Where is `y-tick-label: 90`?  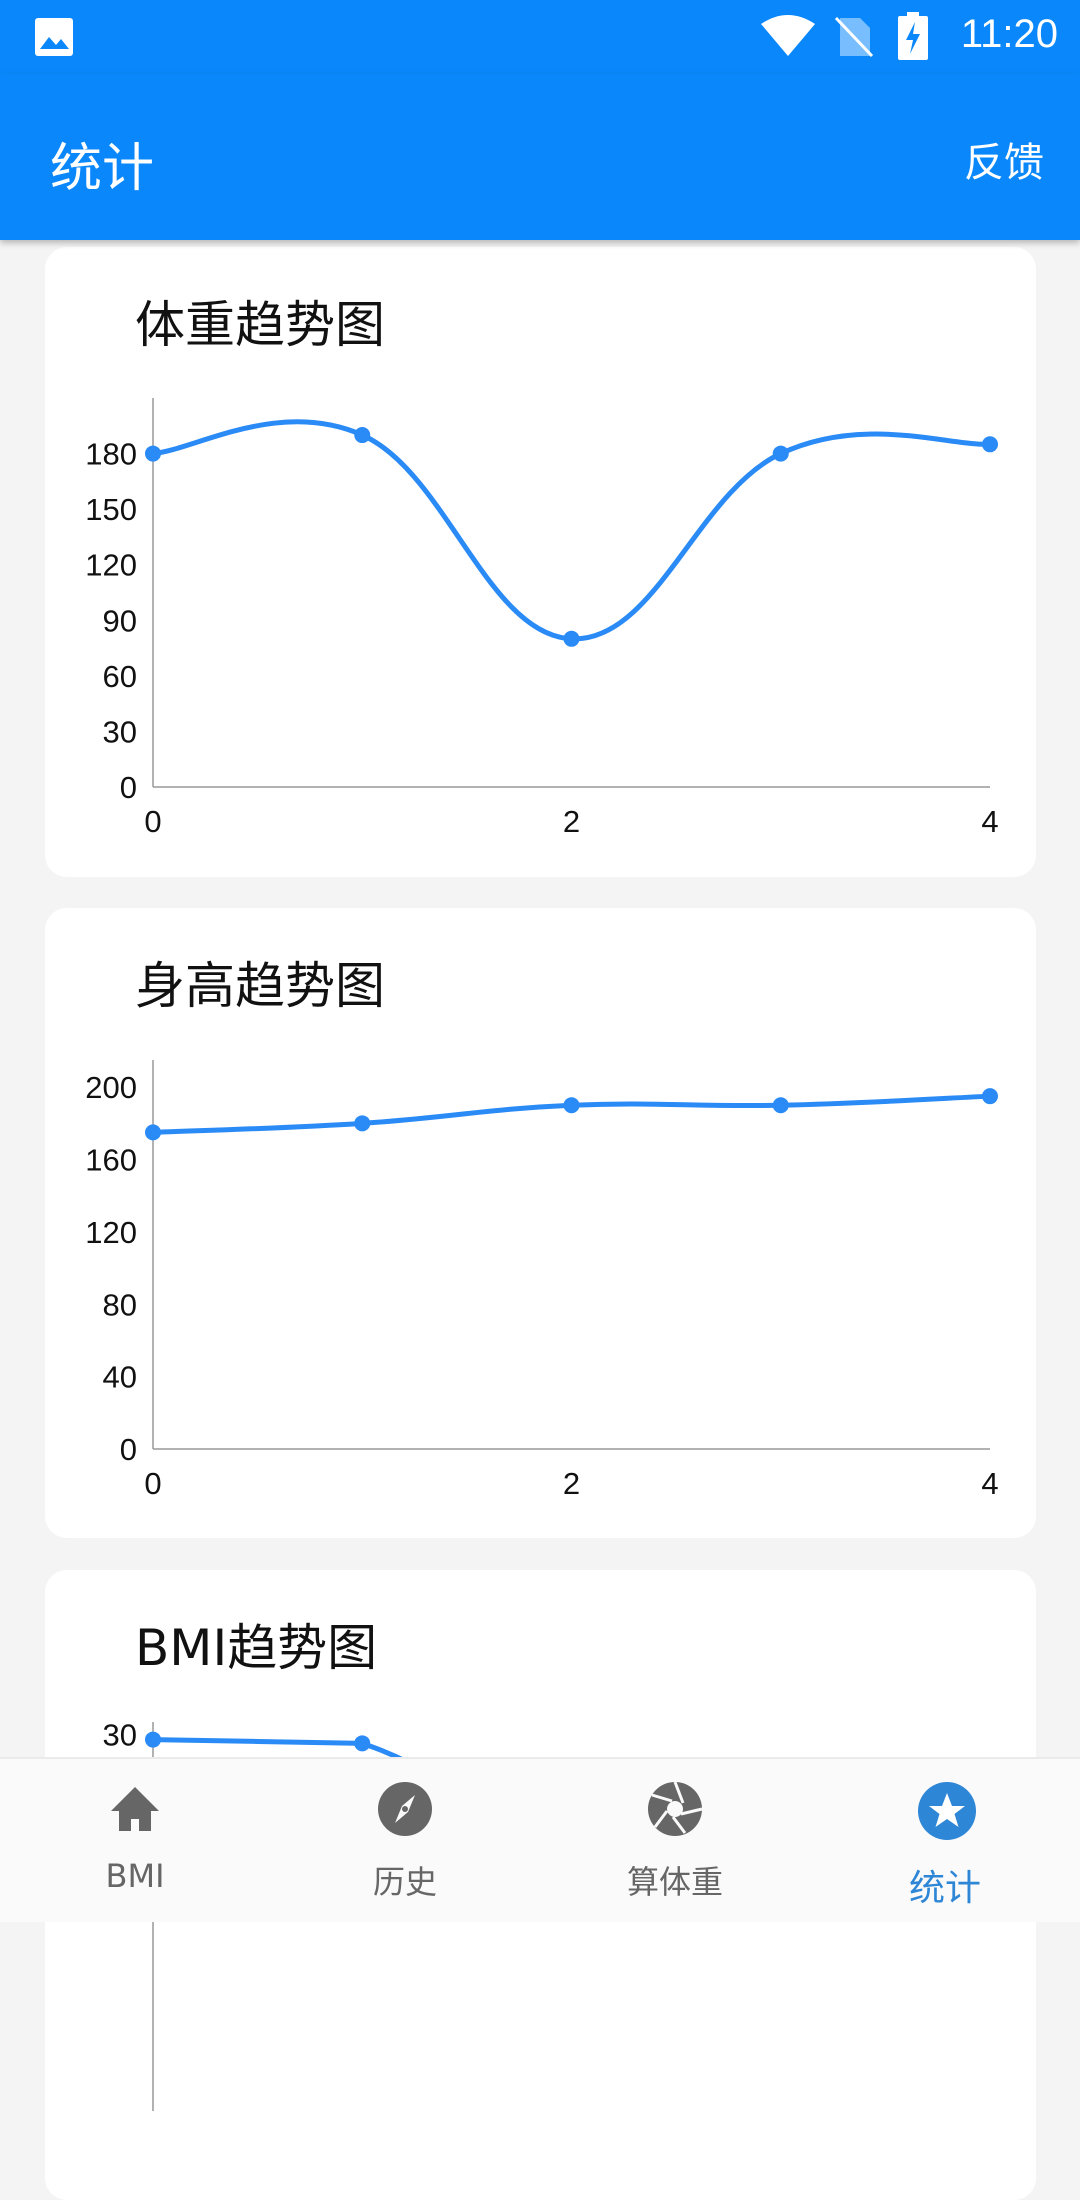 y-tick-label: 90 is located at coordinates (120, 620).